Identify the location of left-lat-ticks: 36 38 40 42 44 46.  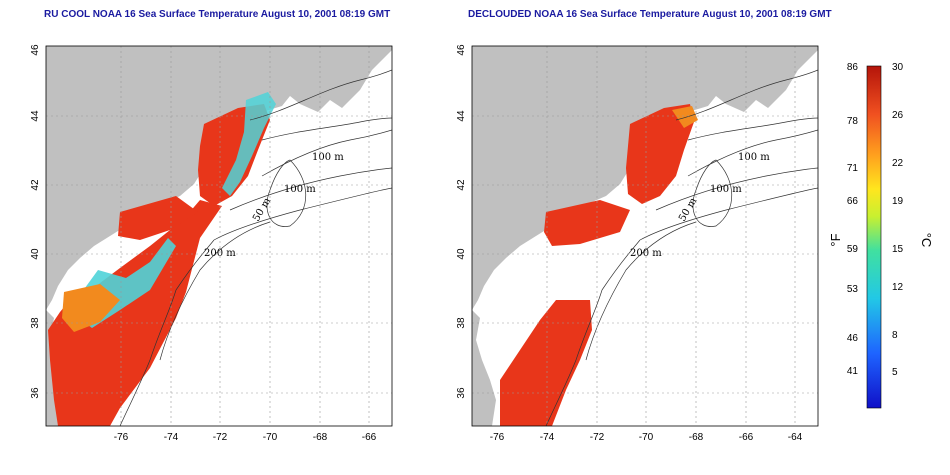
(35, 221).